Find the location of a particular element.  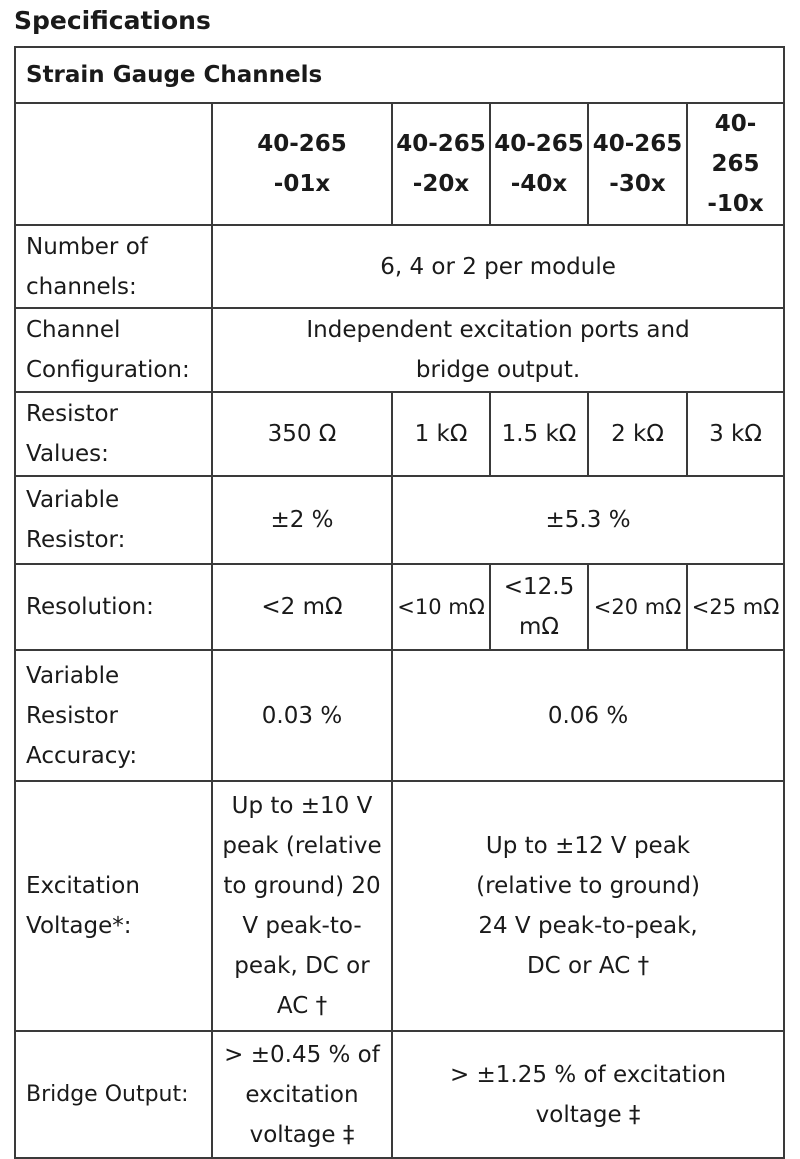

row-label: Resolution: is located at coordinates (113, 607).